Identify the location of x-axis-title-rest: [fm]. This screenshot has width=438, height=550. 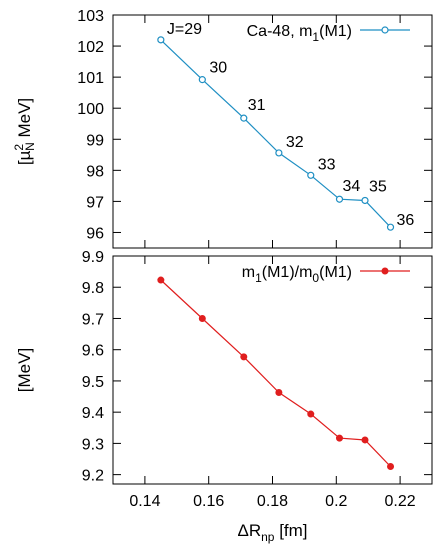
(290, 530).